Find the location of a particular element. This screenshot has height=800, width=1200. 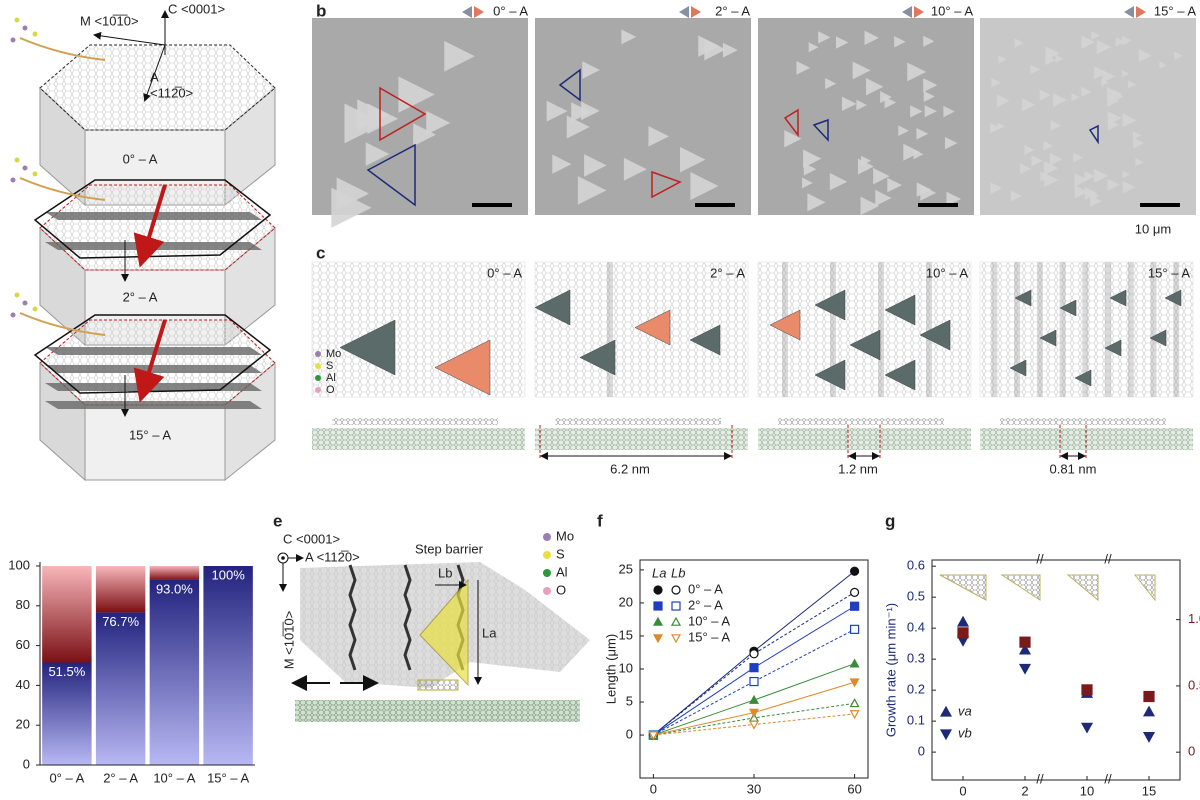

step-barrier-label: Step barrier is located at coordinates (449, 548).